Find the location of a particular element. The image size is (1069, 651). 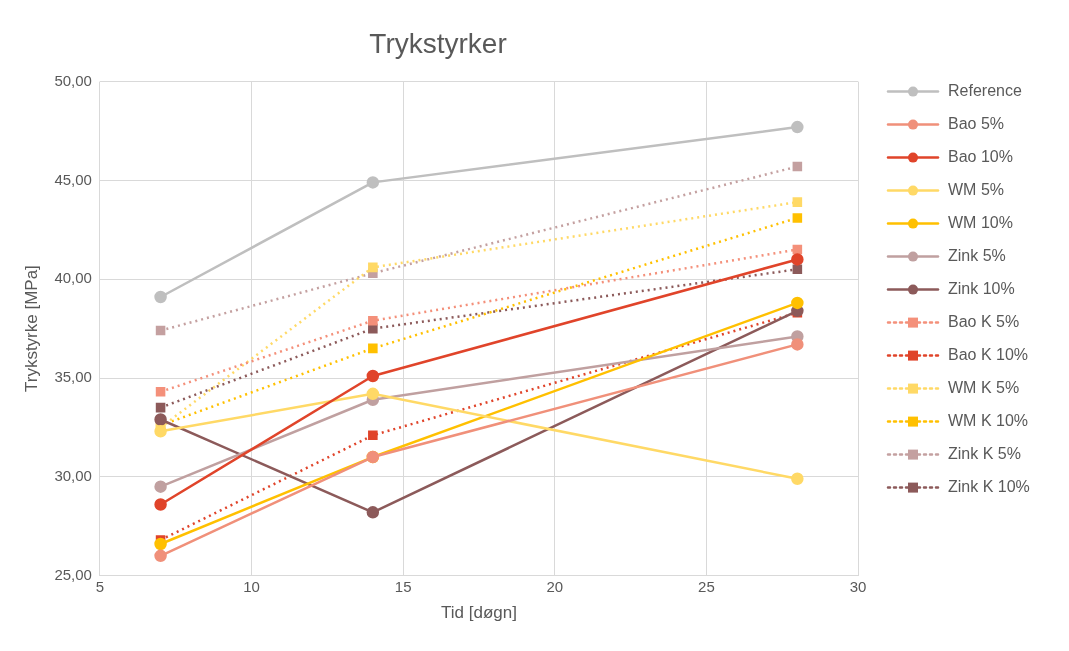

legend-label: WM 10% is located at coordinates (980, 223).